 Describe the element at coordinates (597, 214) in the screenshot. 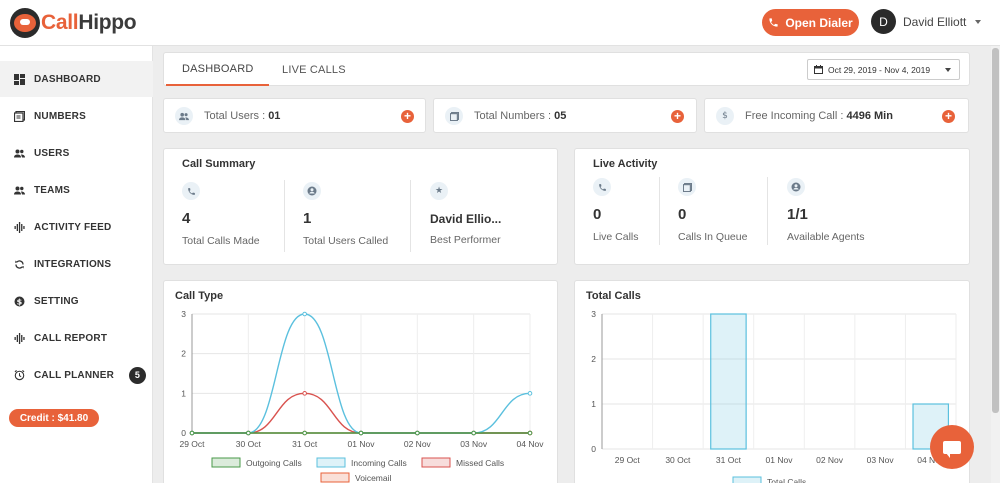

I see `live-calls-value: 0` at that location.